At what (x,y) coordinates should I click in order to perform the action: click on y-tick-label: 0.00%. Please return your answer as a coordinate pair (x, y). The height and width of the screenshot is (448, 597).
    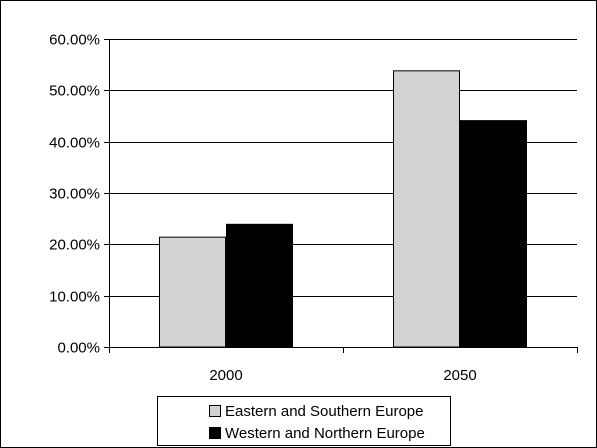
    Looking at the image, I should click on (78, 348).